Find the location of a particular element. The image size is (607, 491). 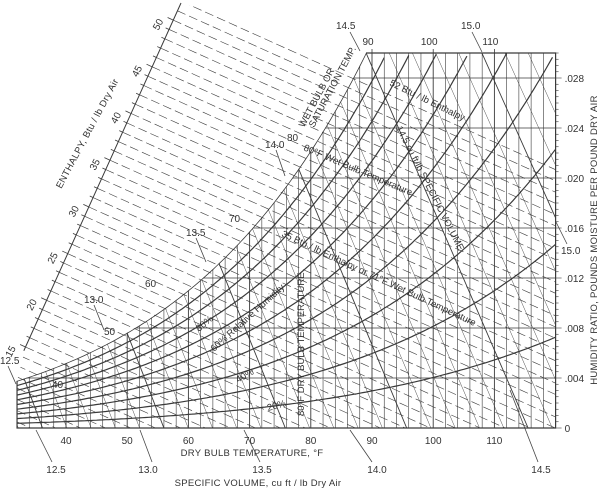

enthalpy-tick-label: 50 is located at coordinates (158, 24).